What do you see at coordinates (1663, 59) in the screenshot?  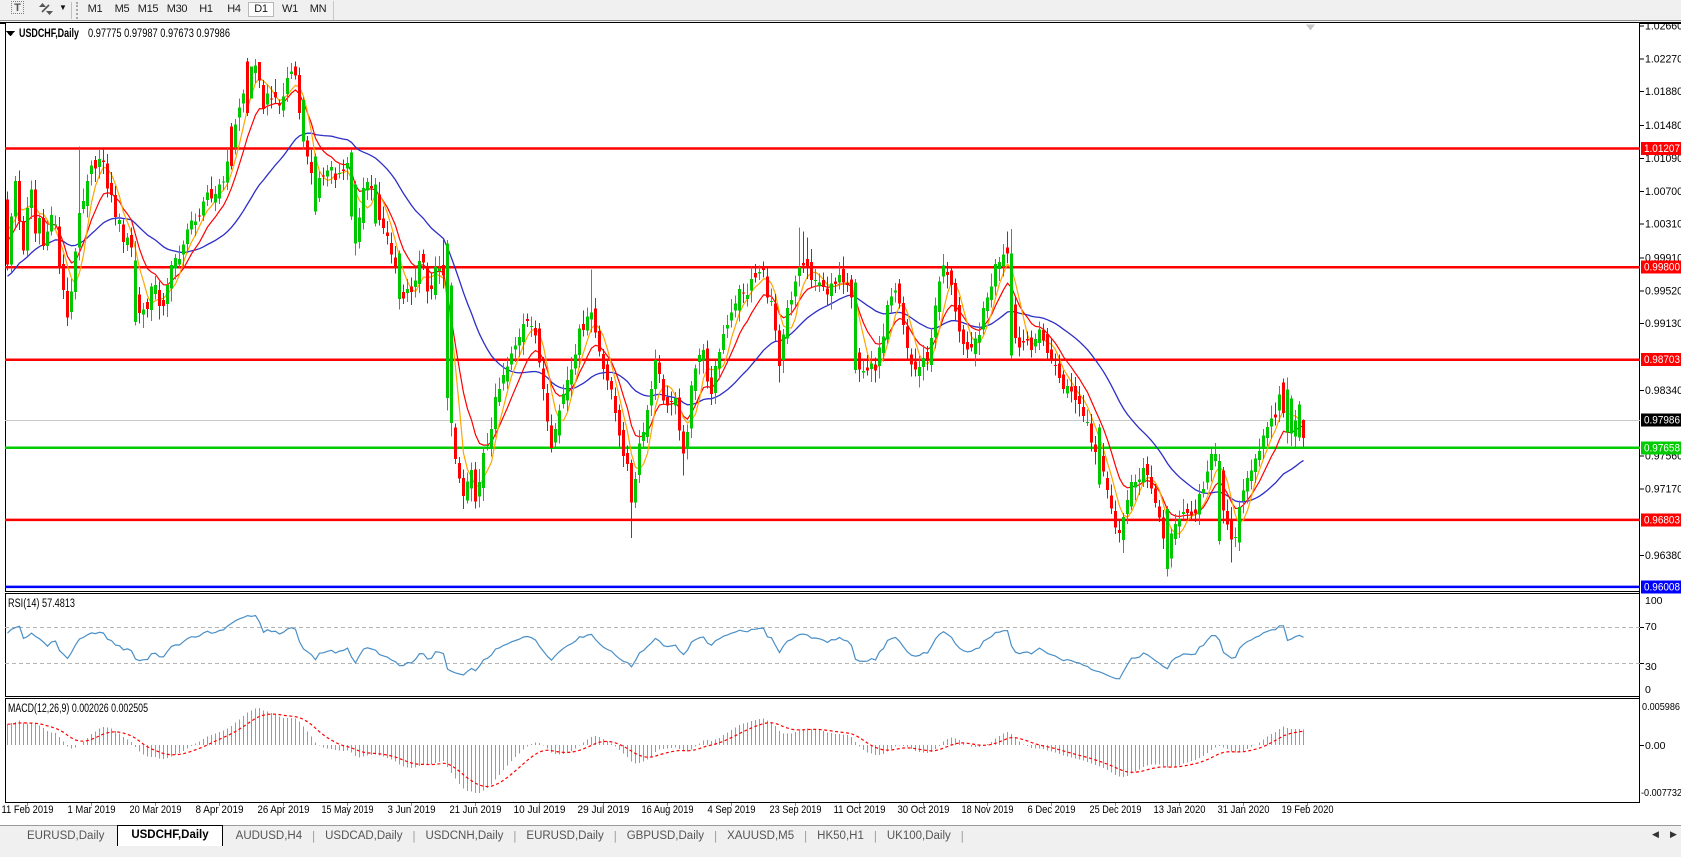 I see `svg-text: 1.02270` at bounding box center [1663, 59].